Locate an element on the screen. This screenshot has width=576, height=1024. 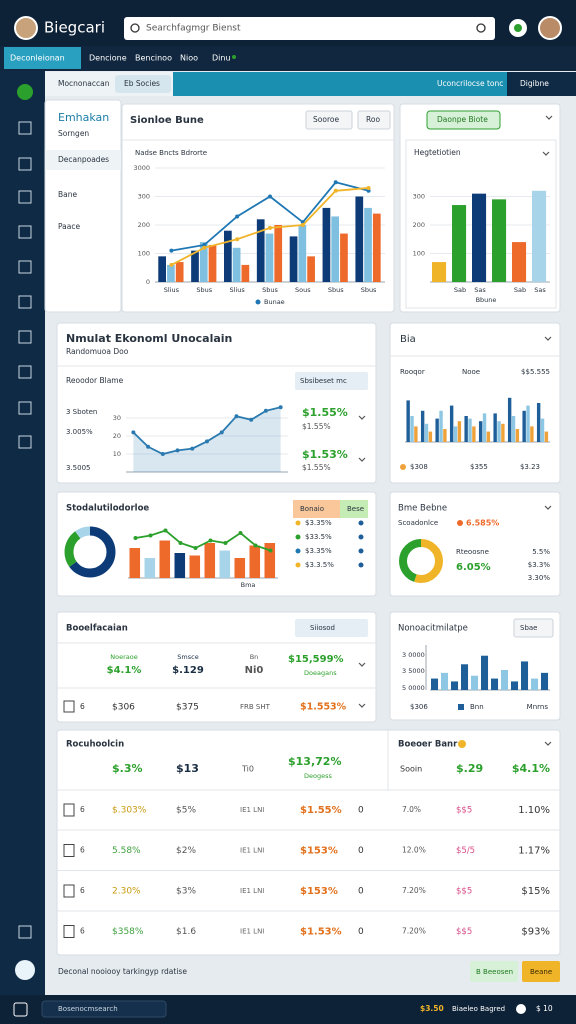
select-label: Roo is located at coordinates (373, 119).